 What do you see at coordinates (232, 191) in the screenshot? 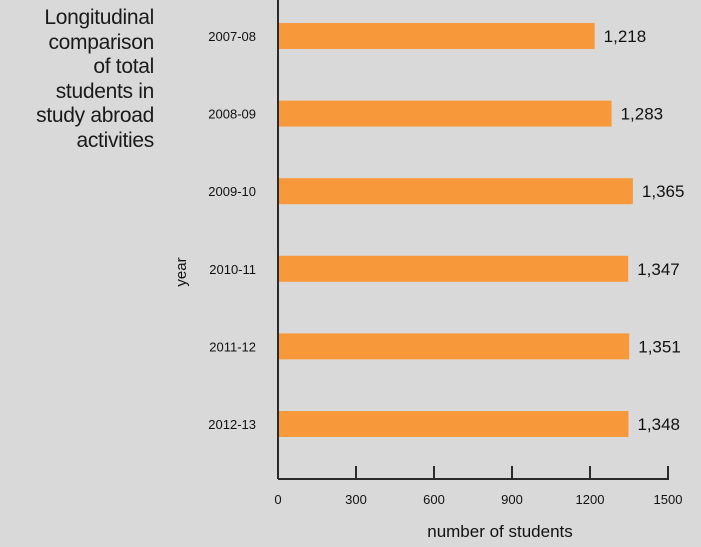
I see `category-label: 2009-10` at bounding box center [232, 191].